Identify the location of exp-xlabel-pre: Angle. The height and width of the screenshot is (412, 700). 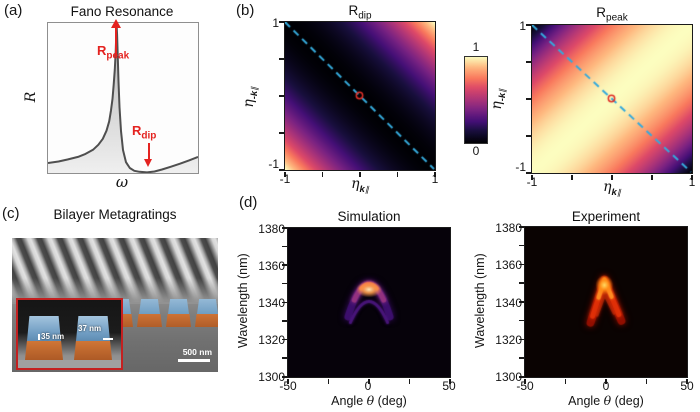
(586, 401).